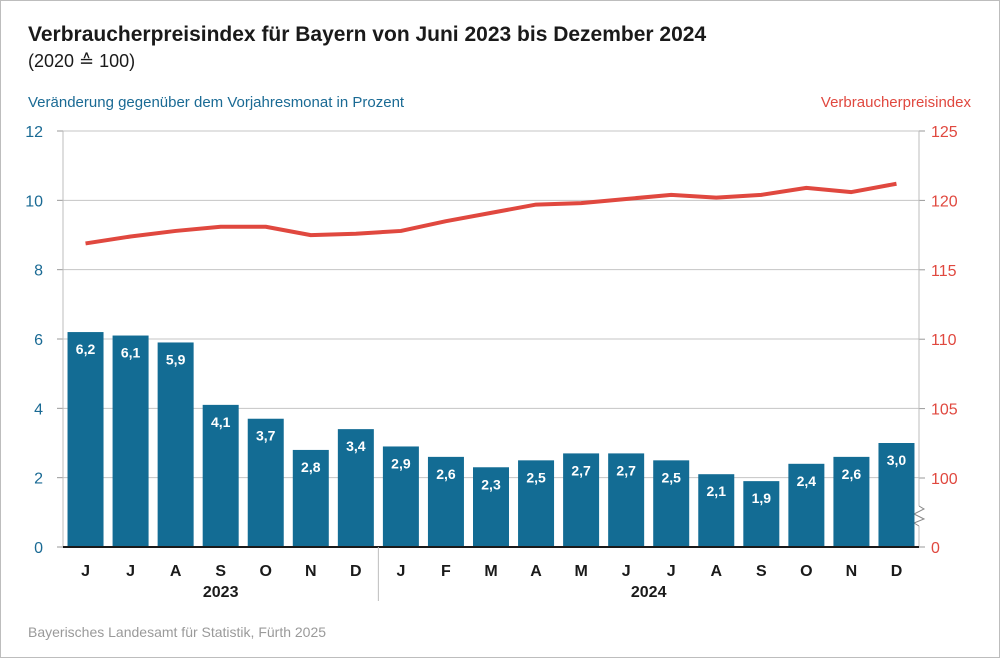 Image resolution: width=1000 pixels, height=658 pixels. What do you see at coordinates (176, 359) in the screenshot?
I see `bar-label: 5,9` at bounding box center [176, 359].